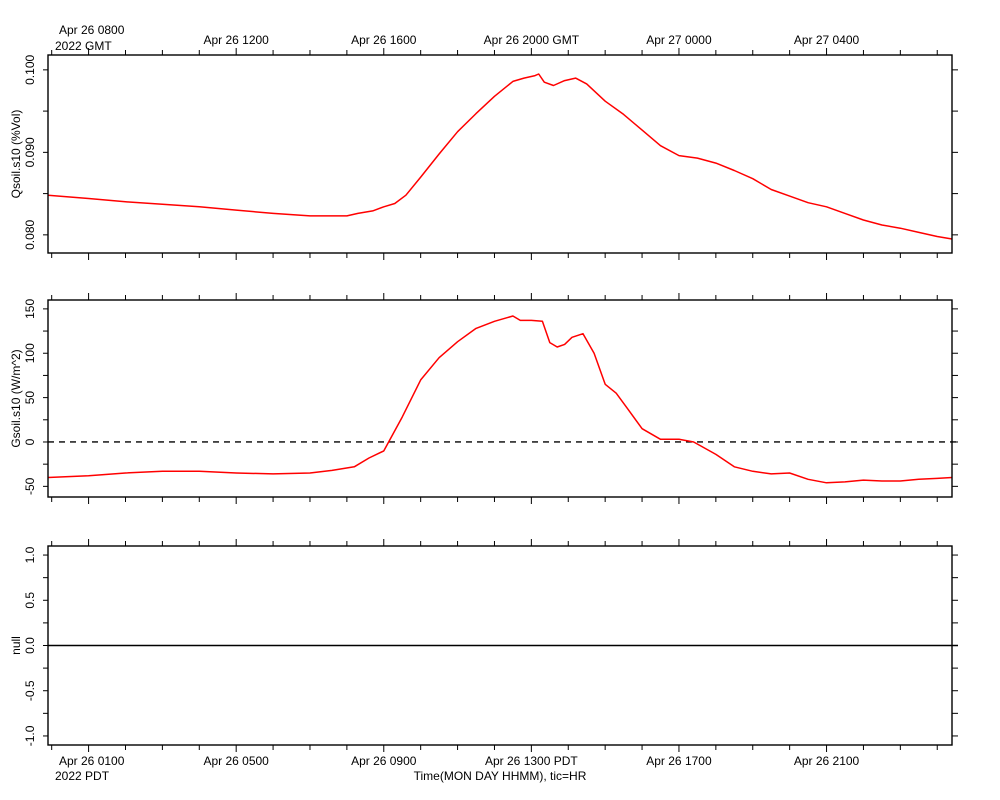  I want to click on y-axis-label: Qsoil.s10 (%Vol), so click(16, 154).